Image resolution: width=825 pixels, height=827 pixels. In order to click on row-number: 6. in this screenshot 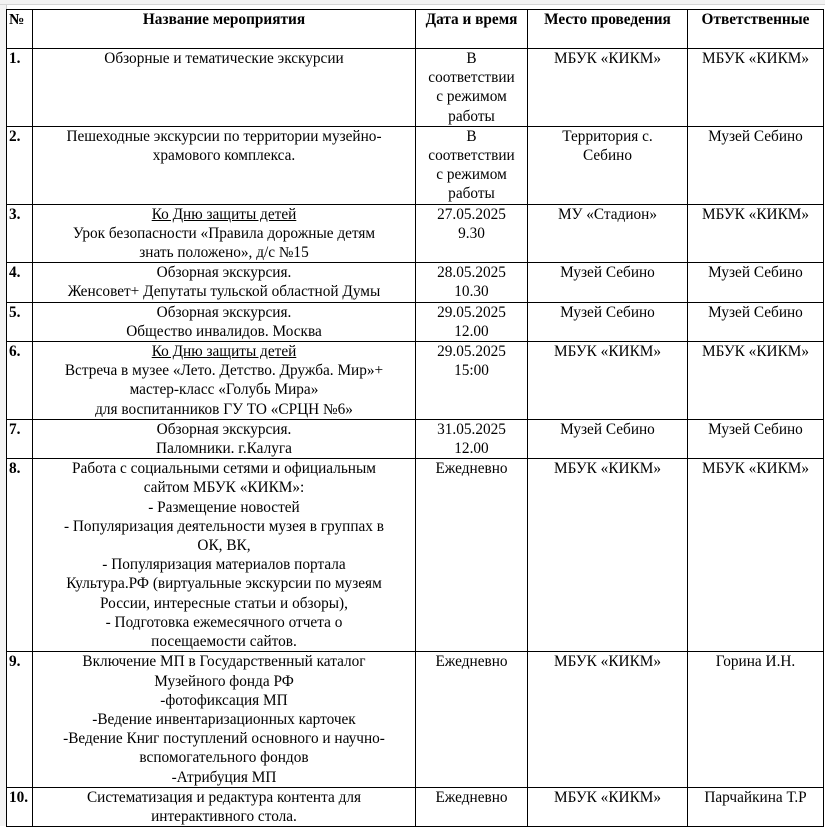, I will do `click(19, 380)`.